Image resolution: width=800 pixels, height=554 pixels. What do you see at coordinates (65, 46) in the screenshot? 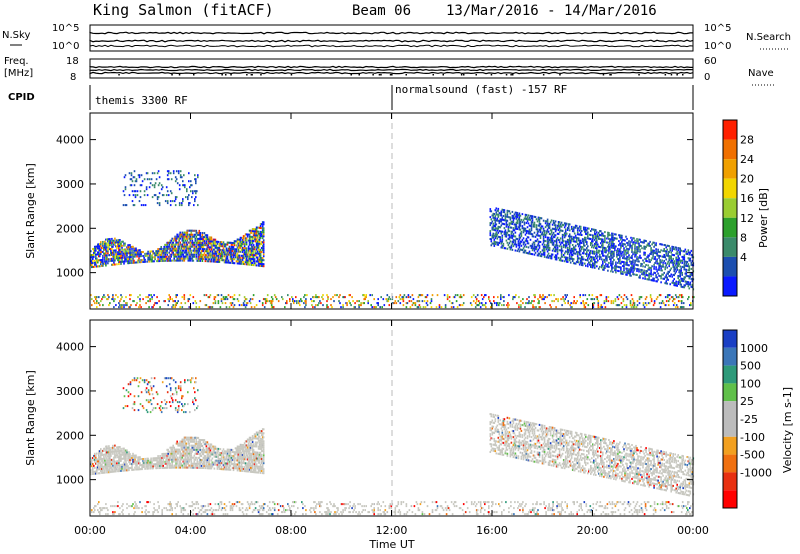
I see `nsky-tick-low: 10^0` at bounding box center [65, 46].